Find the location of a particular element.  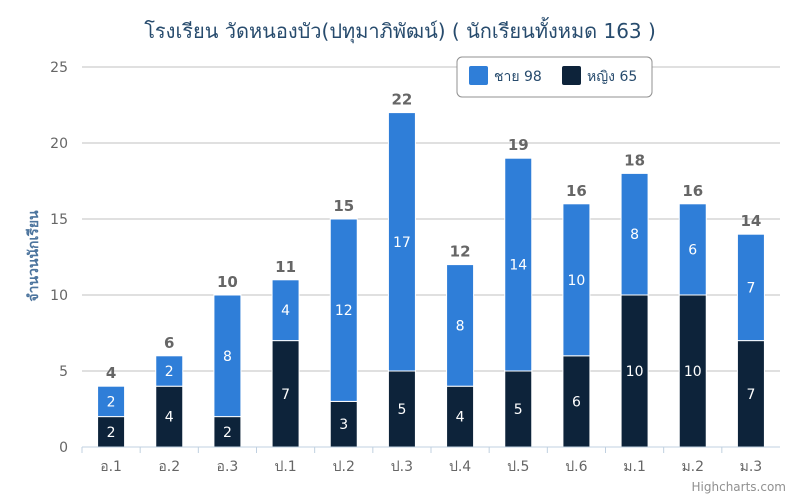

stack-total-label: 18 is located at coordinates (634, 160).